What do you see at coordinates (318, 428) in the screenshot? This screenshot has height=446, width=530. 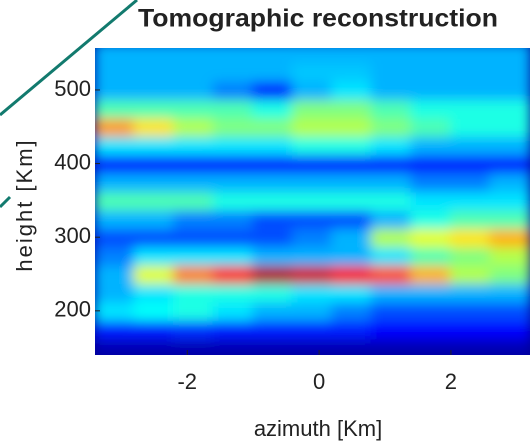 I see `x-axis-label: azimuth [Km]` at bounding box center [318, 428].